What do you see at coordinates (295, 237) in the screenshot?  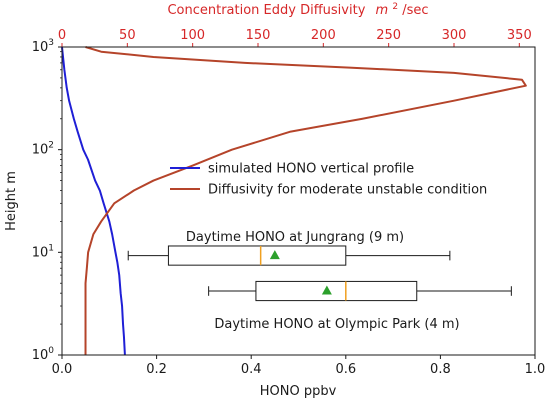 I see `annotation-jungrang: Daytime HONO at Jungrang (9 m)` at bounding box center [295, 237].